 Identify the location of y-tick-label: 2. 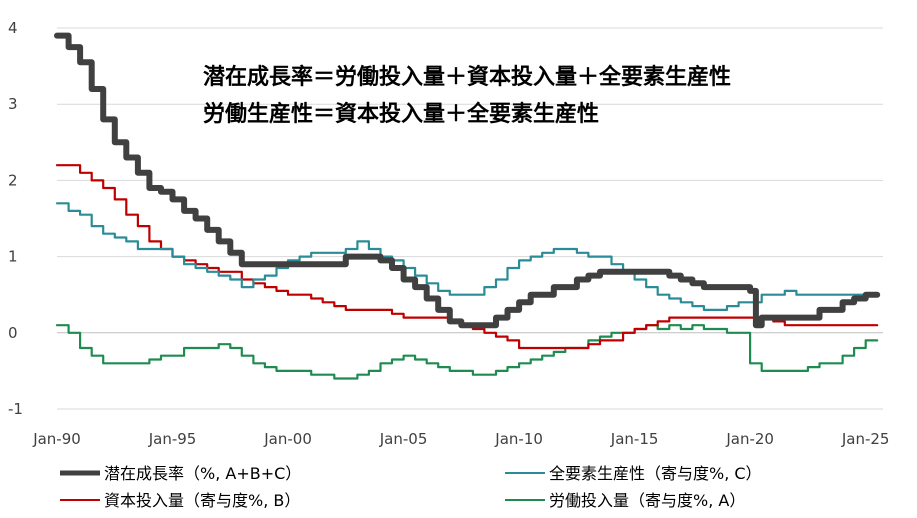
(13, 180).